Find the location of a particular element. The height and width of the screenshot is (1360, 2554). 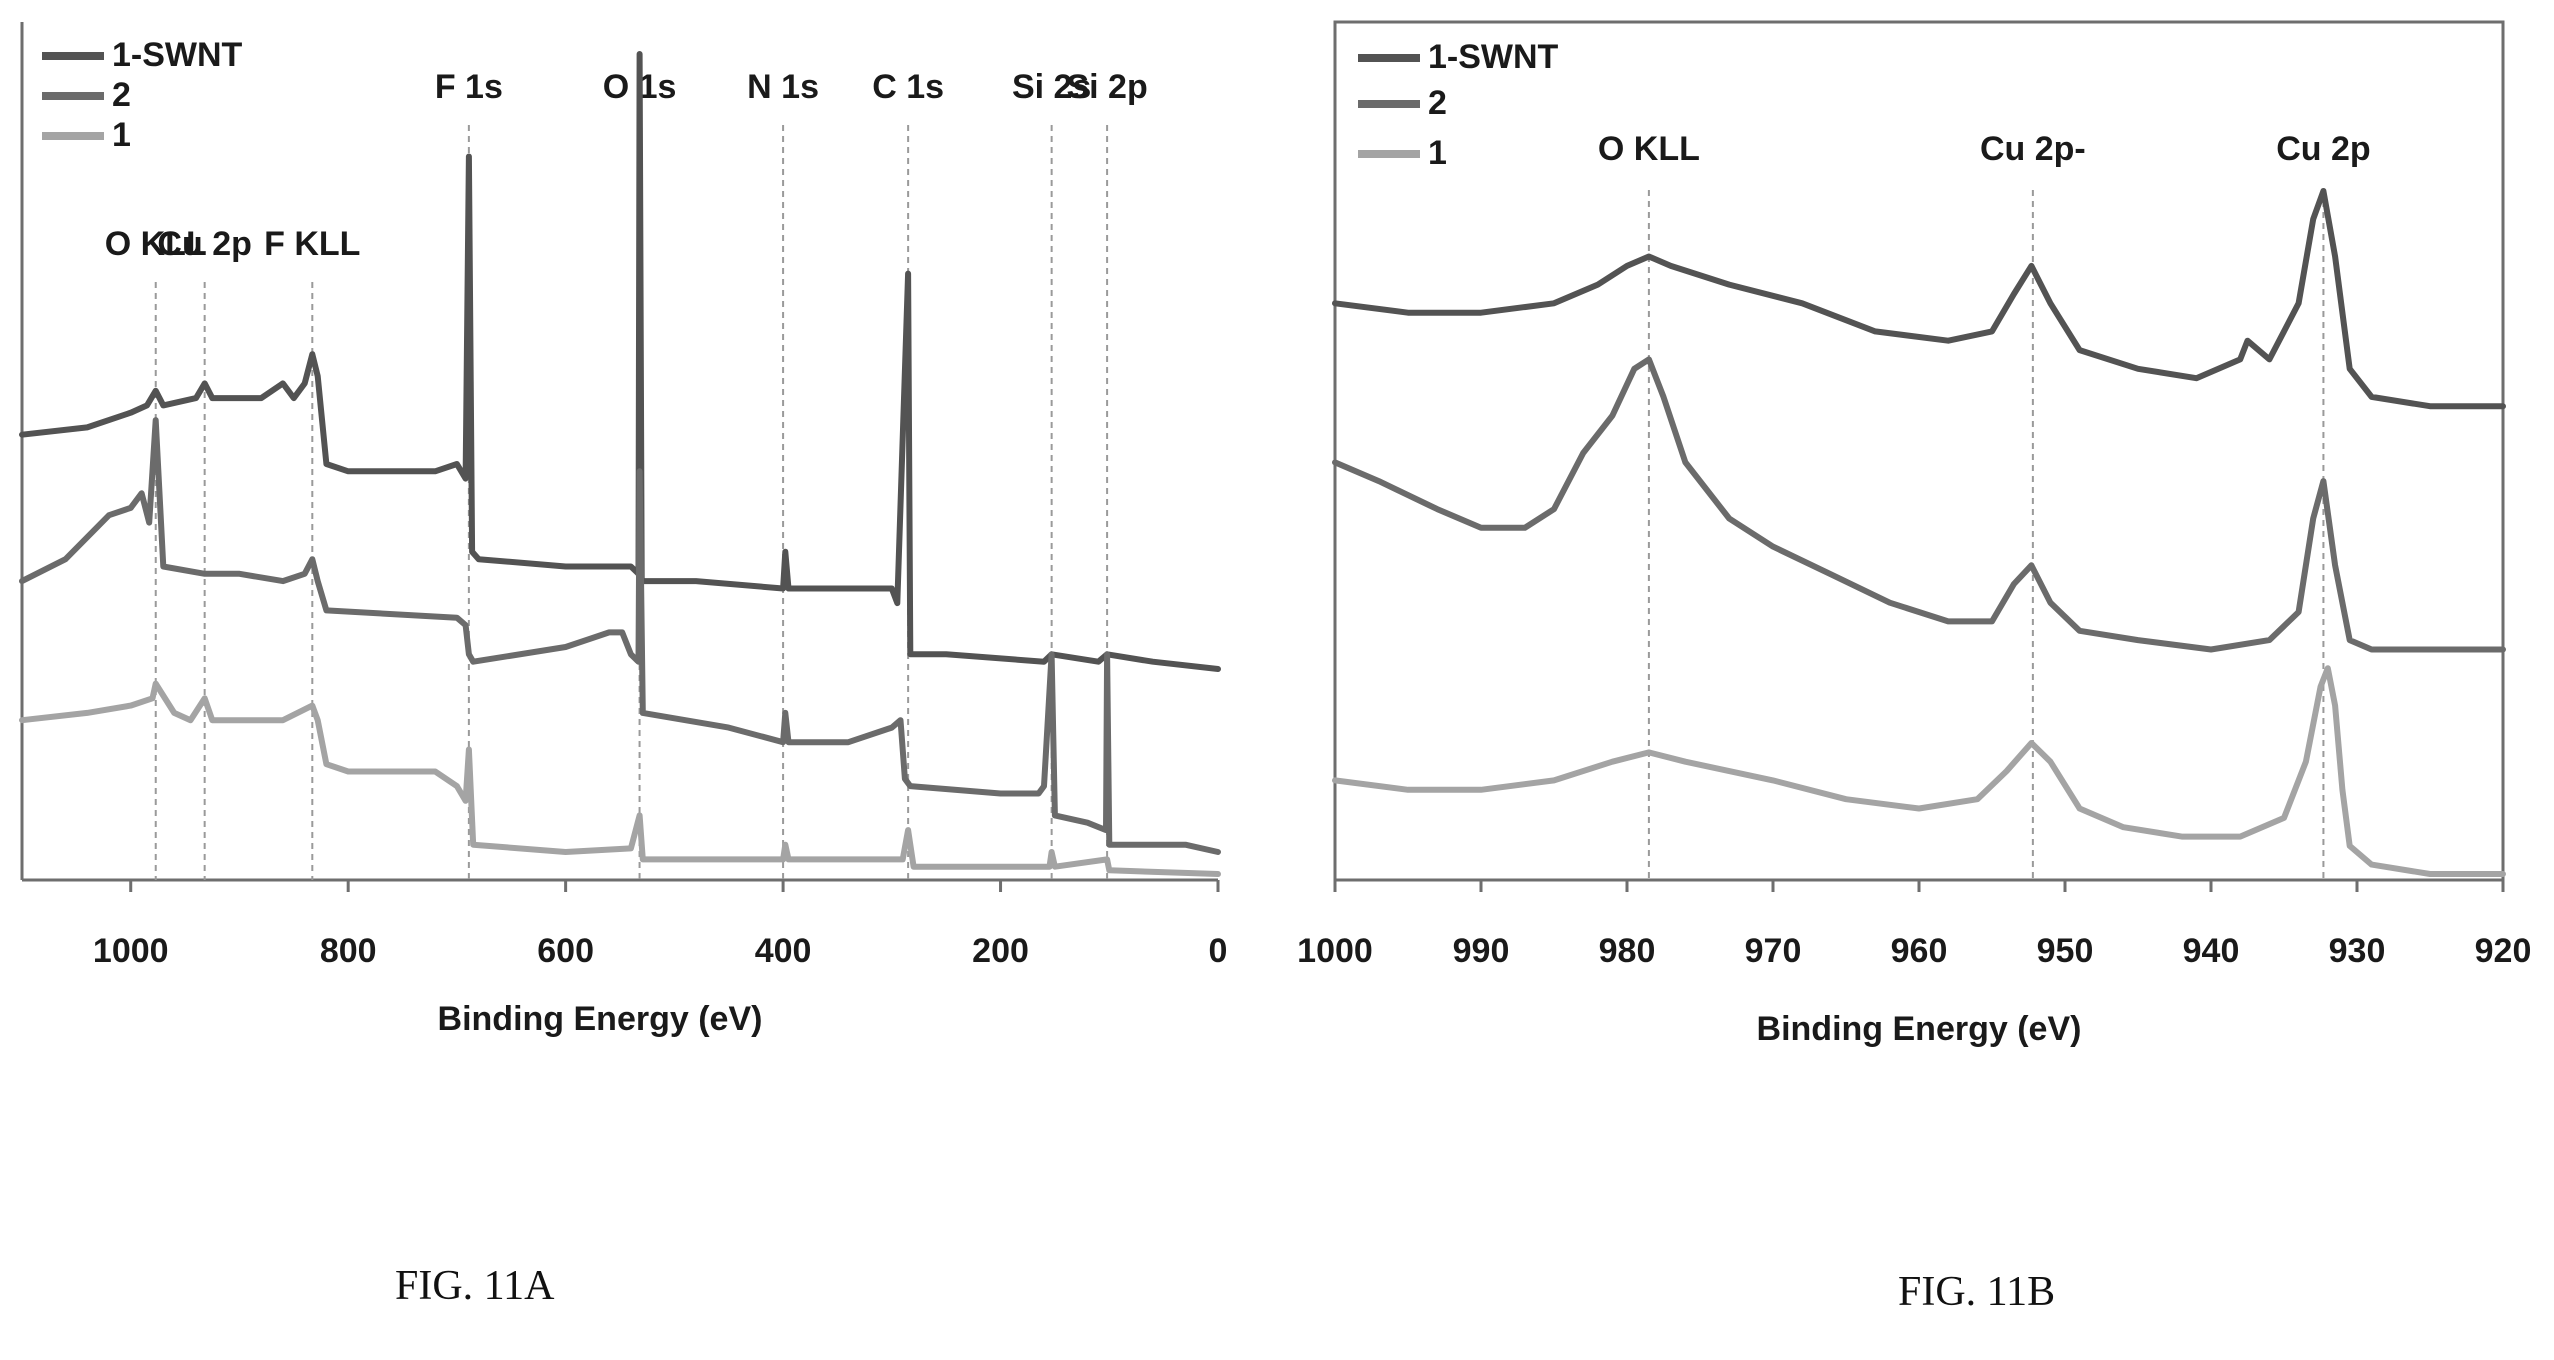

x-tick-label: 940 is located at coordinates (2211, 951).